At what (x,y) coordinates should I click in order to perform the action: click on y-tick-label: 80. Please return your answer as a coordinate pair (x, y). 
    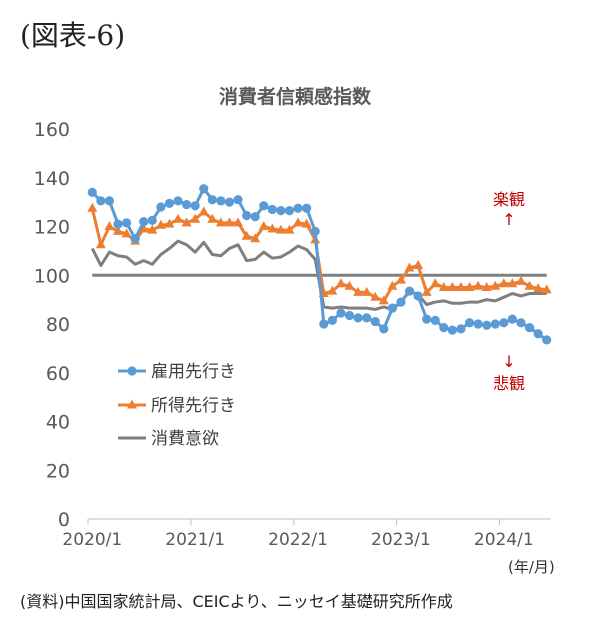
    Looking at the image, I should click on (58, 325).